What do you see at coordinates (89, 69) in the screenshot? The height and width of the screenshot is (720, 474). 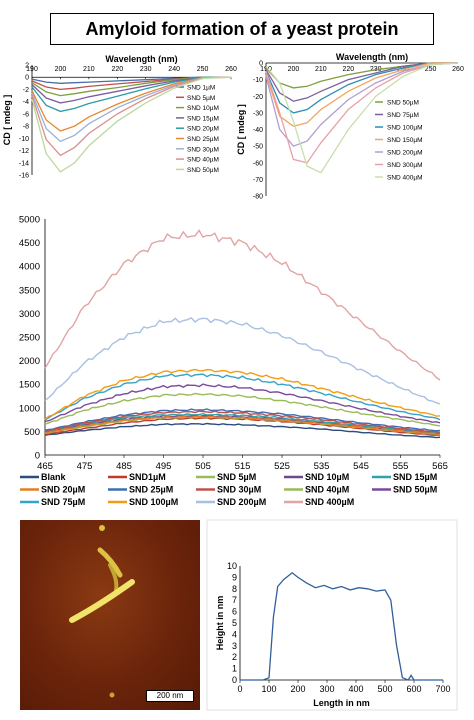 I see `cd1-x-tick-label: 210` at bounding box center [89, 69].